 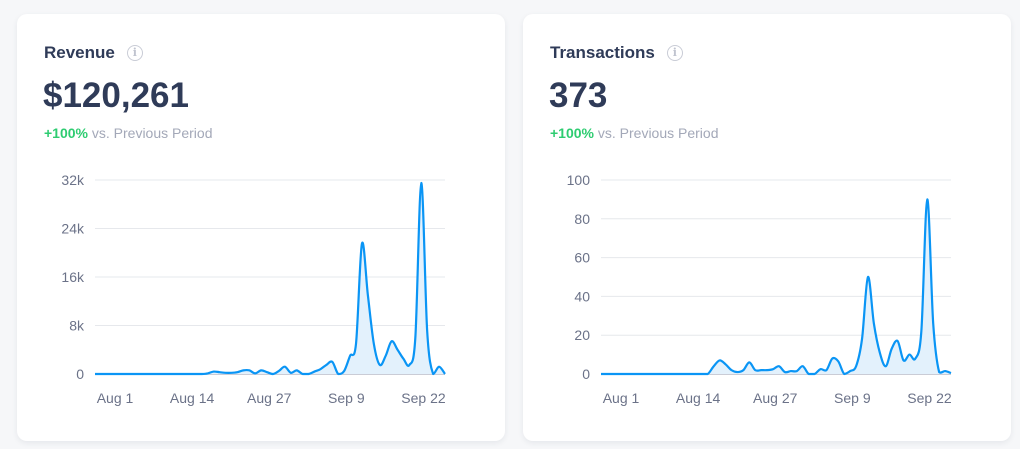 What do you see at coordinates (116, 95) in the screenshot?
I see `revenue-value: $120,261` at bounding box center [116, 95].